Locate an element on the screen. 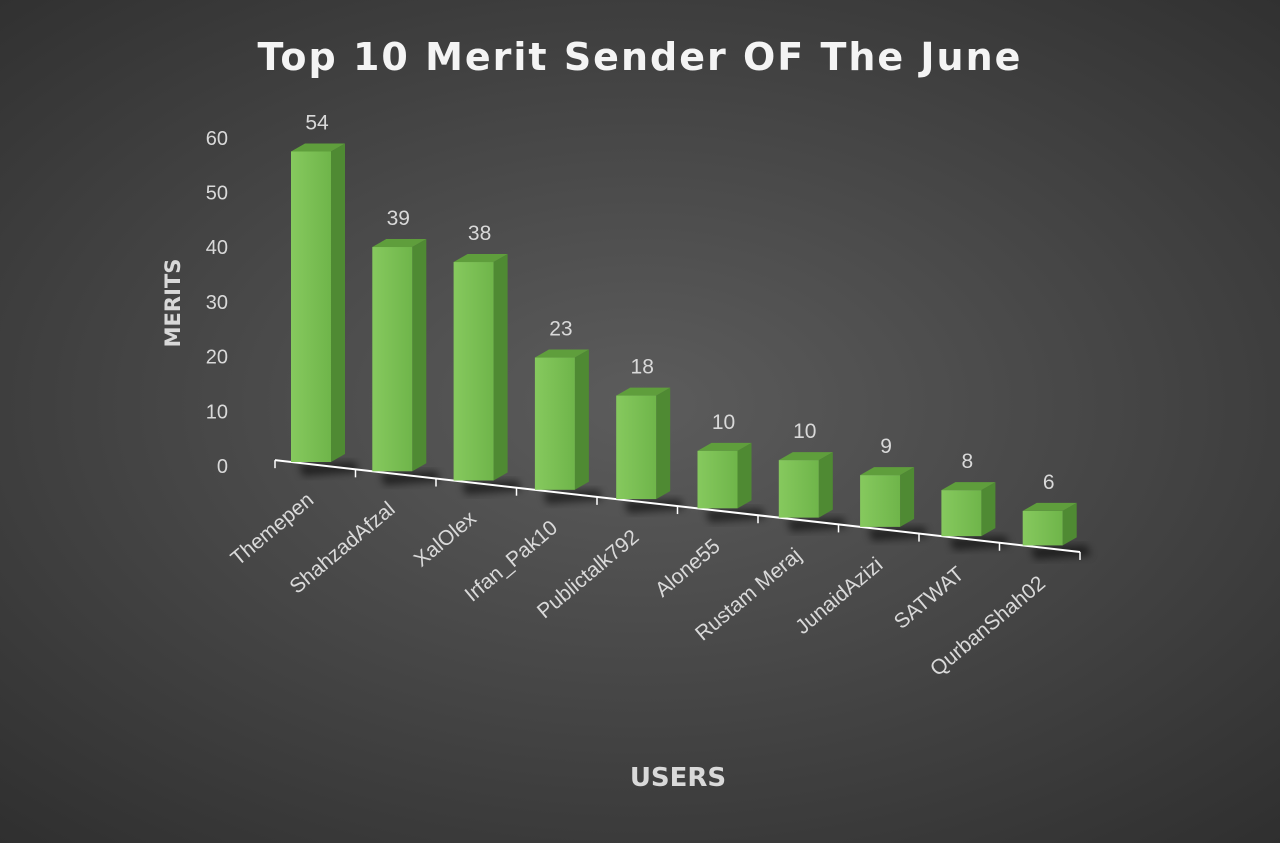 This screenshot has width=1280, height=843. x-tick-label: JunaidAzizi is located at coordinates (839, 596).